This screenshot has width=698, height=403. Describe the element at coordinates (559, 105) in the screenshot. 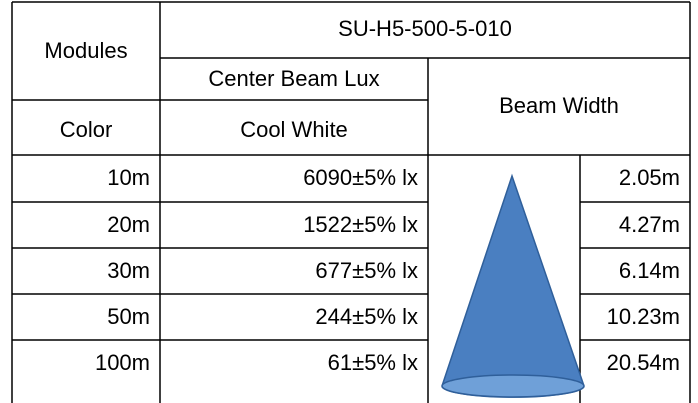

I see `header-cell: Beam Width` at that location.